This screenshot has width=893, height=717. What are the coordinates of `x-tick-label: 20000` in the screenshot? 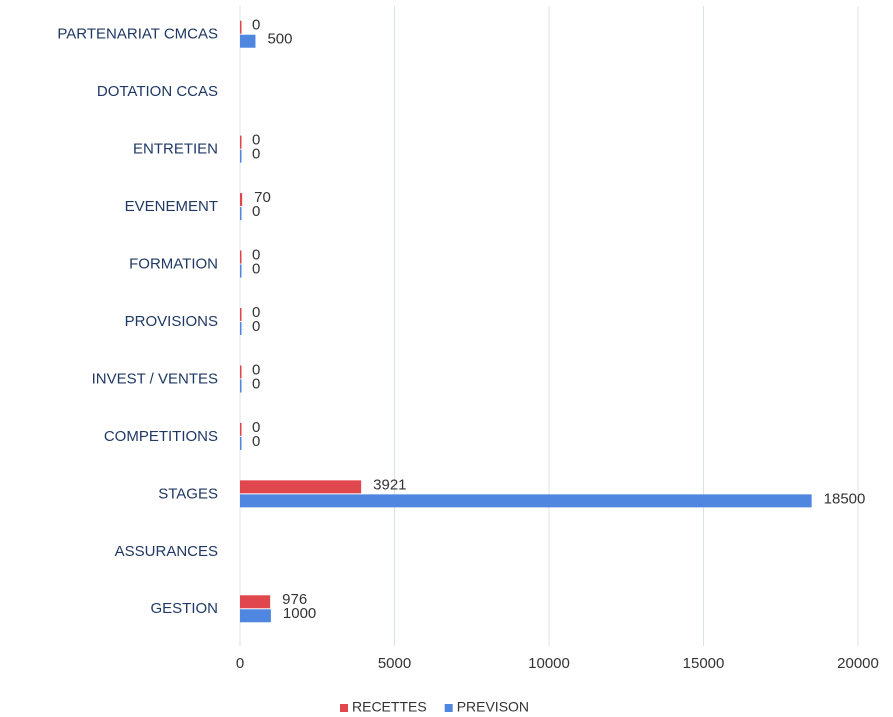 It's located at (858, 663).